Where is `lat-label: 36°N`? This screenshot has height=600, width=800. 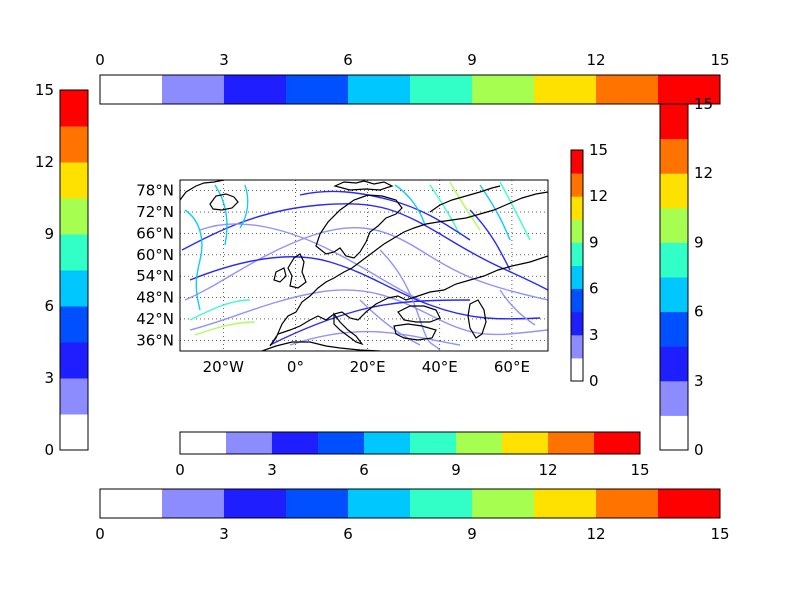
lat-label: 36°N is located at coordinates (155, 340).